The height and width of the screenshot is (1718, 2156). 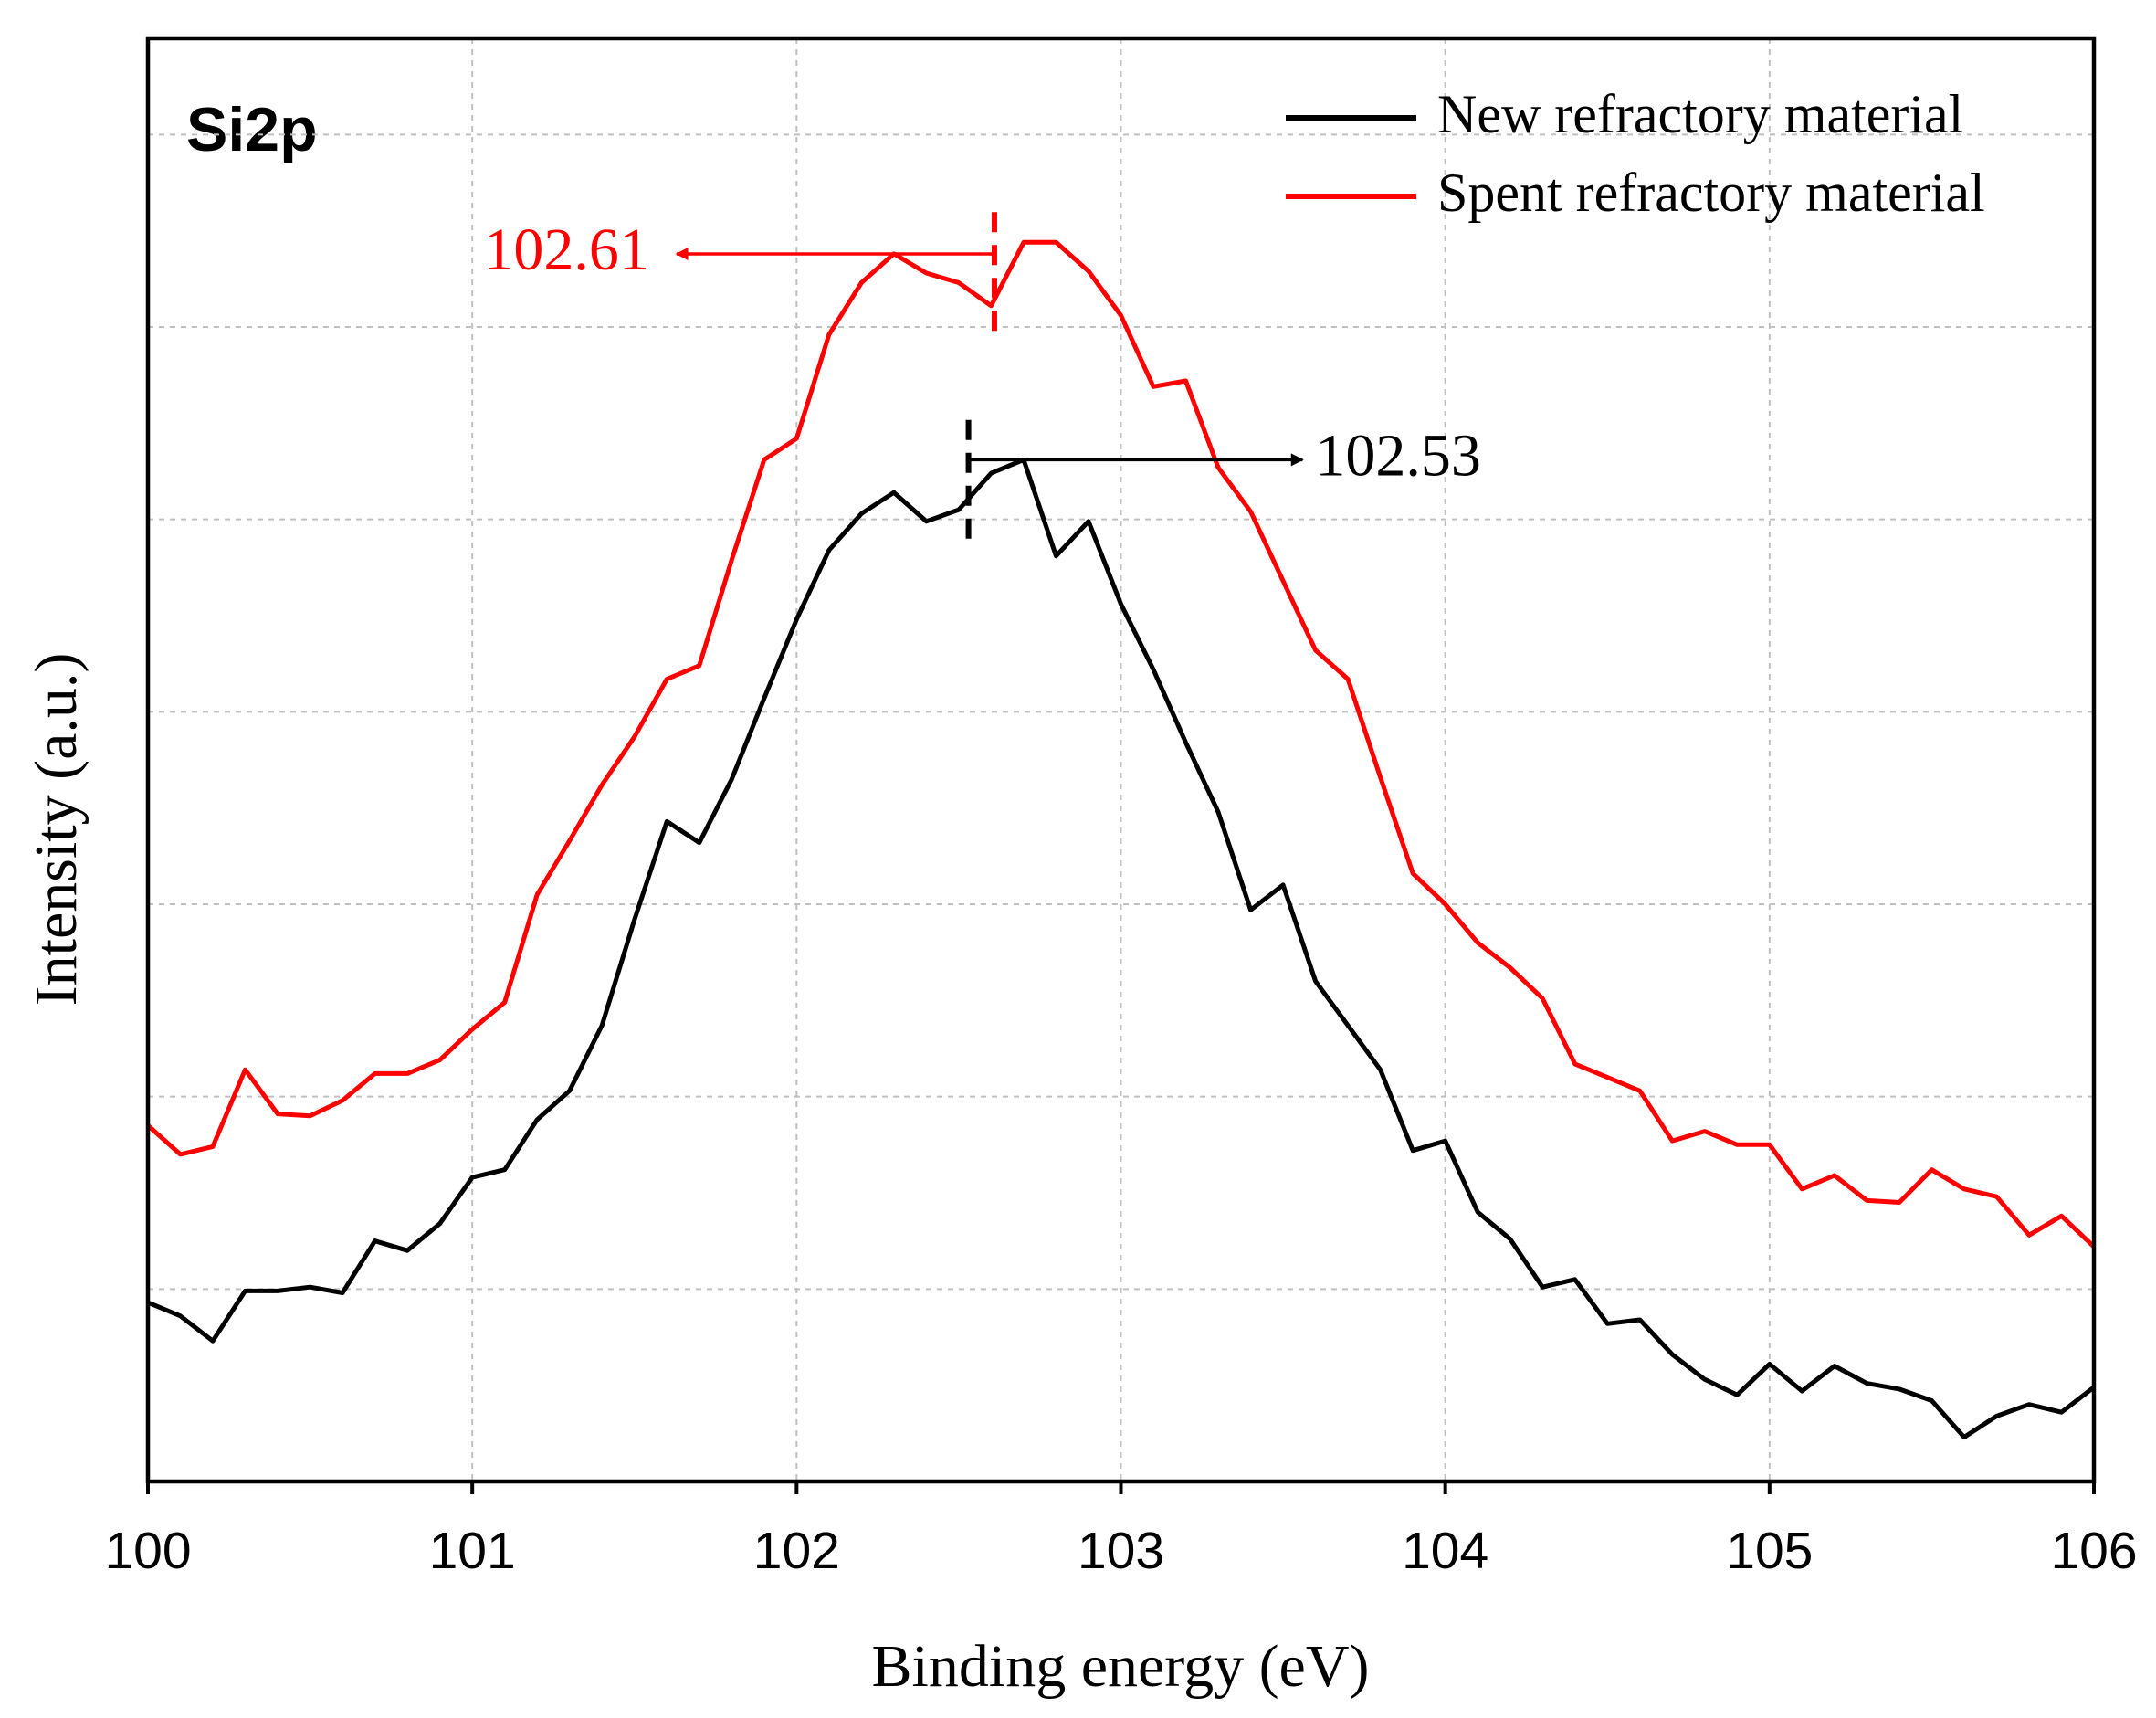 What do you see at coordinates (1398, 456) in the screenshot?
I see `annotation-label: 102.53` at bounding box center [1398, 456].